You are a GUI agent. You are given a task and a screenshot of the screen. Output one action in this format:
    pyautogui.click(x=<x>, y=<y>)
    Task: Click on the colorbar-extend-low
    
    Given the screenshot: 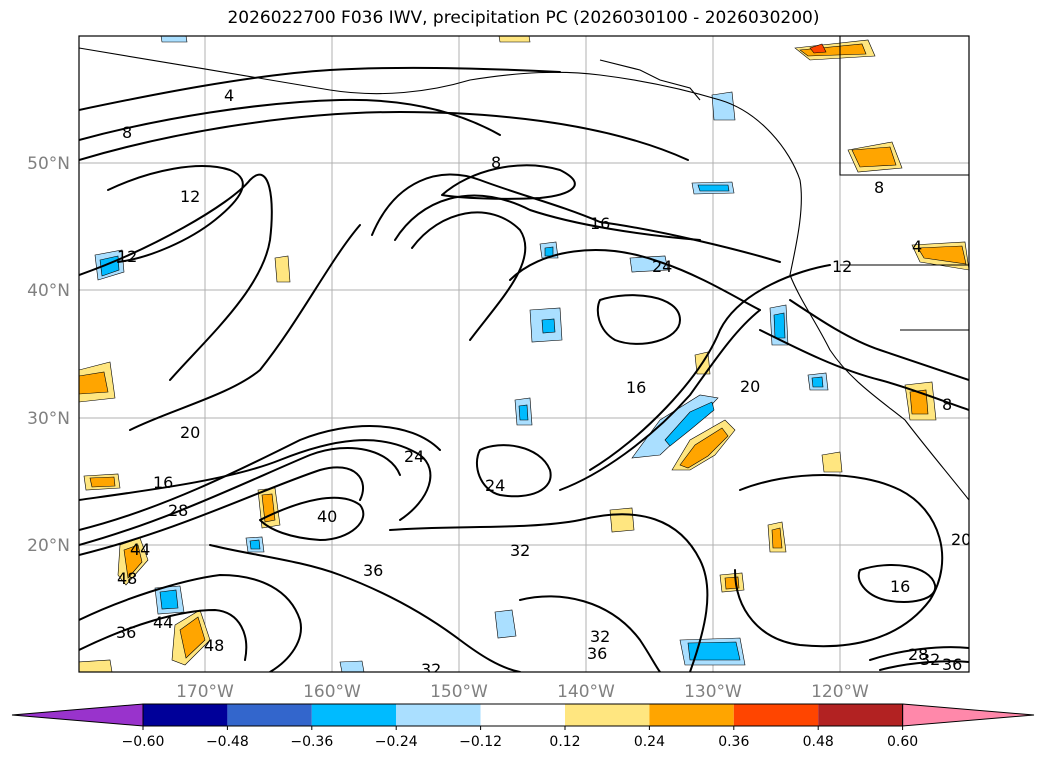 What is the action you would take?
    pyautogui.click(x=77, y=715)
    